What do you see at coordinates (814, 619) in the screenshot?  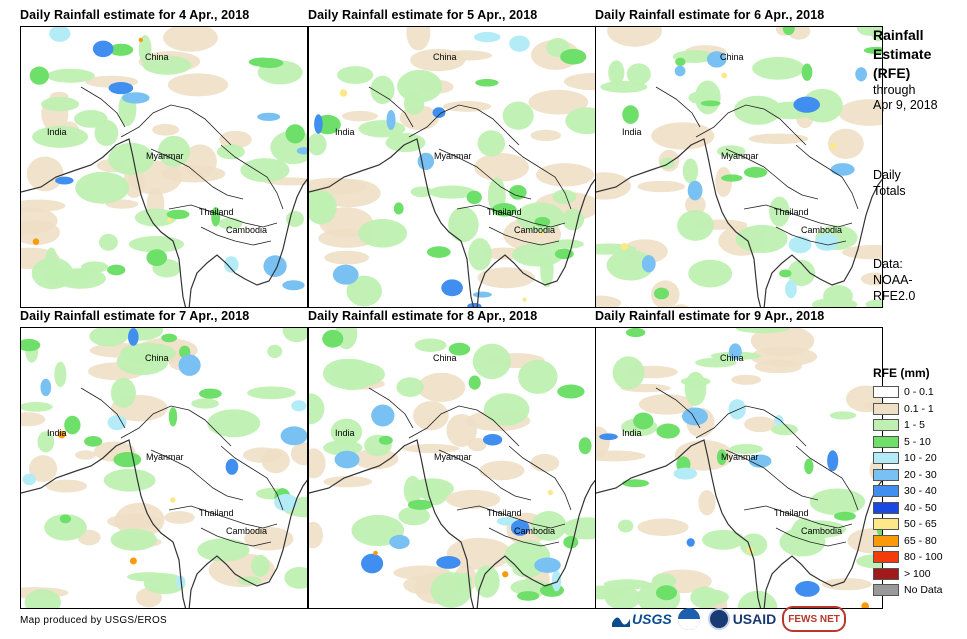 I see `fewsnet-logo-text: FEWS NET` at bounding box center [814, 619].